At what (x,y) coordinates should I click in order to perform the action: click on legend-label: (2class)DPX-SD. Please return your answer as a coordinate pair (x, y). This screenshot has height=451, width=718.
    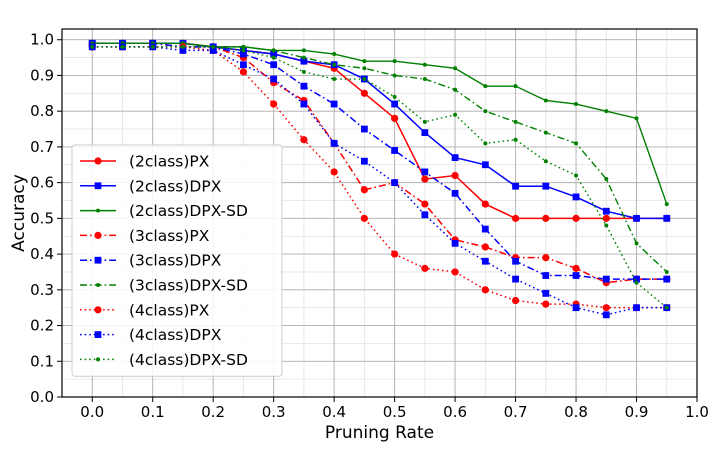
    Looking at the image, I should click on (188, 211).